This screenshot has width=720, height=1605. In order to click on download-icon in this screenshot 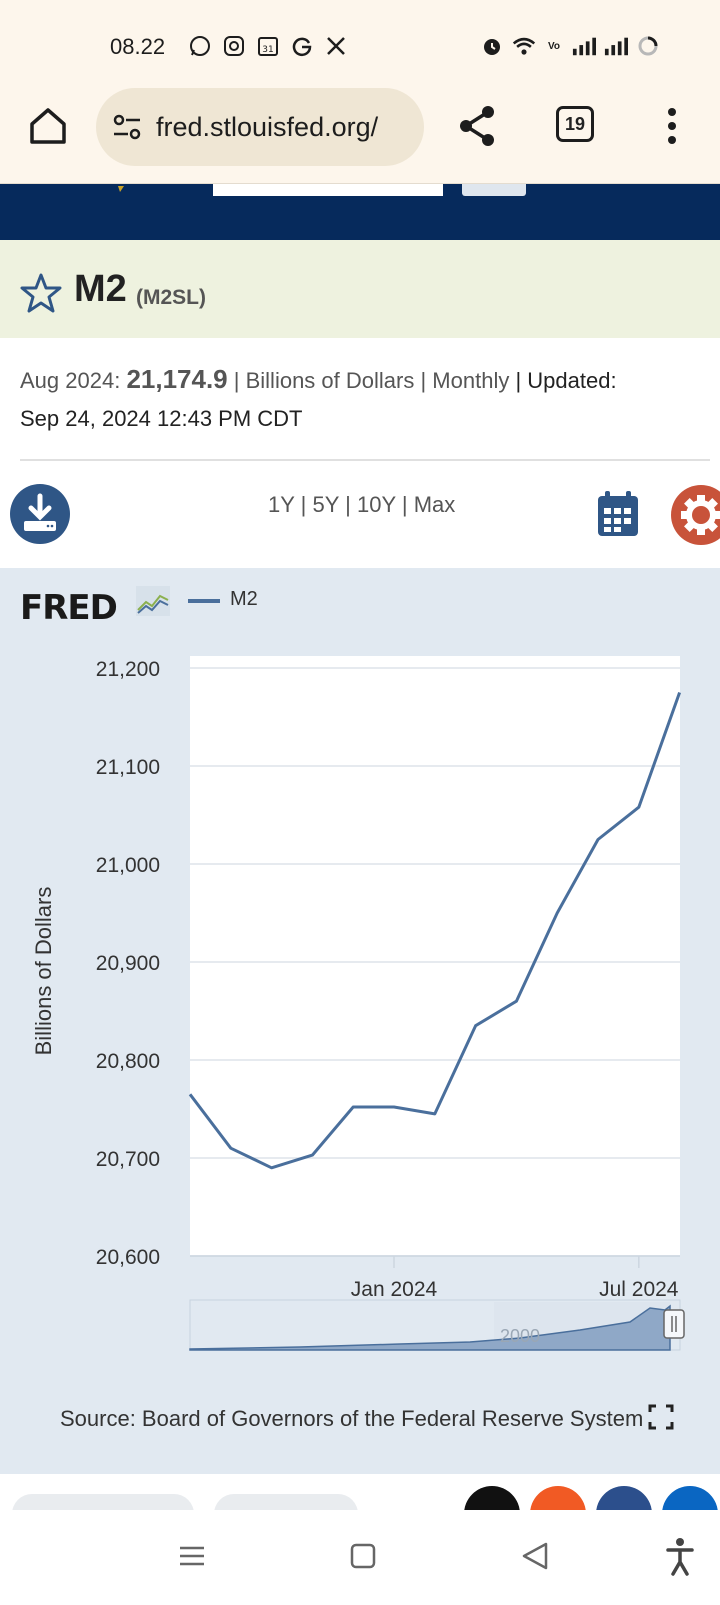, I will do `click(40, 514)`.